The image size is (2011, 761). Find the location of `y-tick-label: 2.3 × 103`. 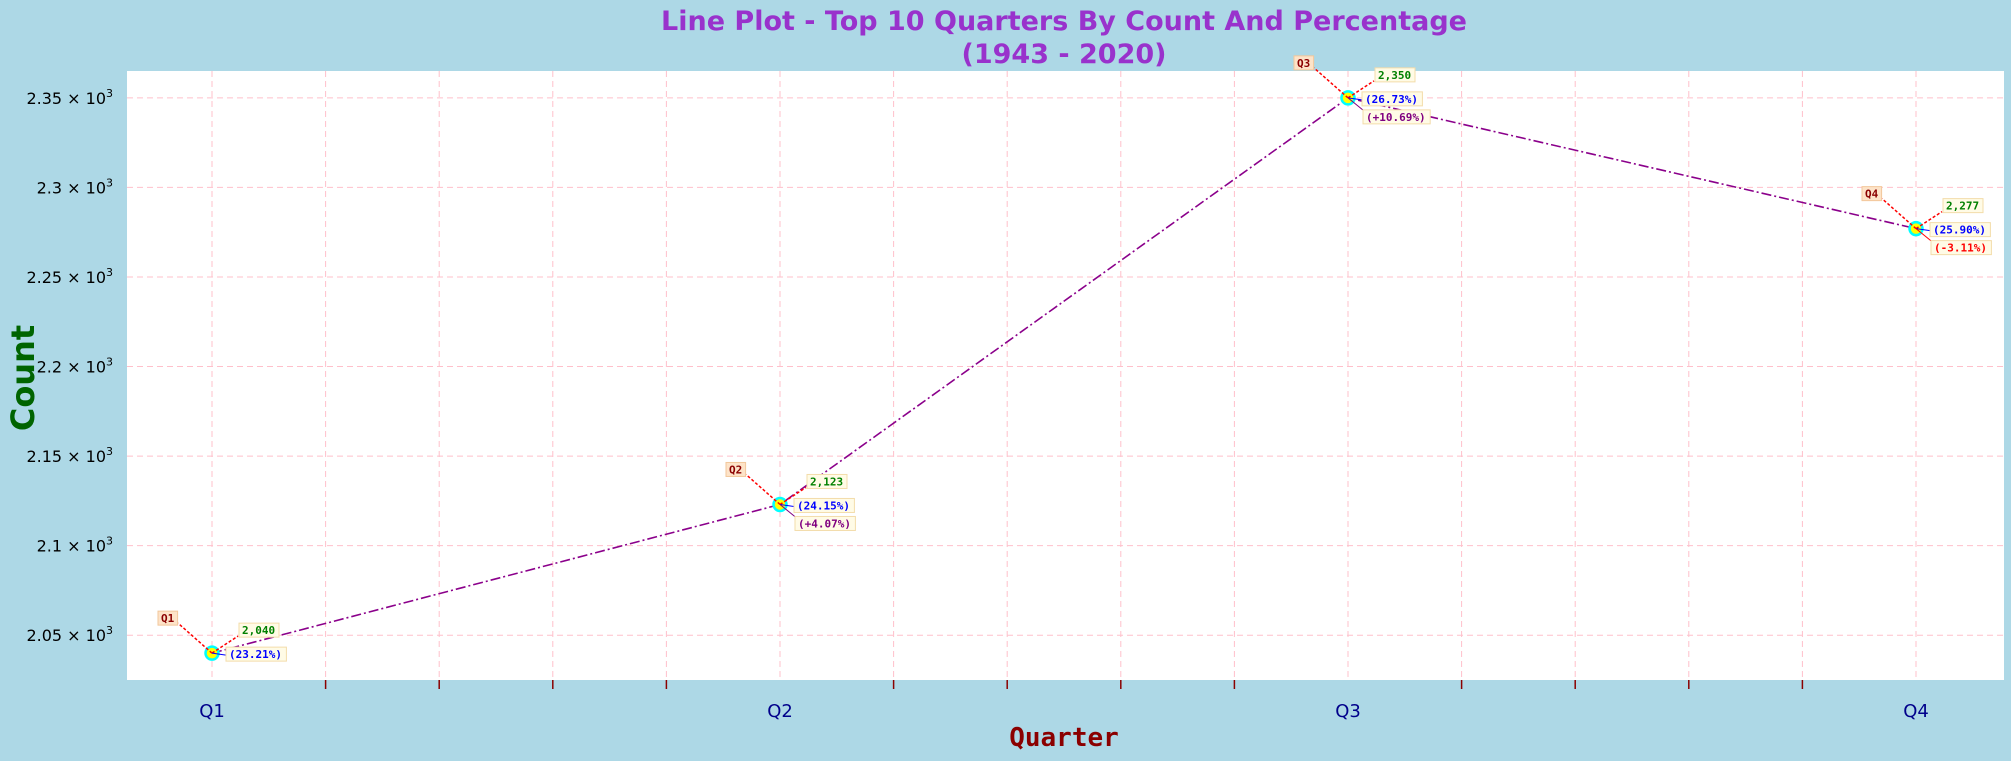

y-tick-label: 2.3 × 103 is located at coordinates (75, 186).